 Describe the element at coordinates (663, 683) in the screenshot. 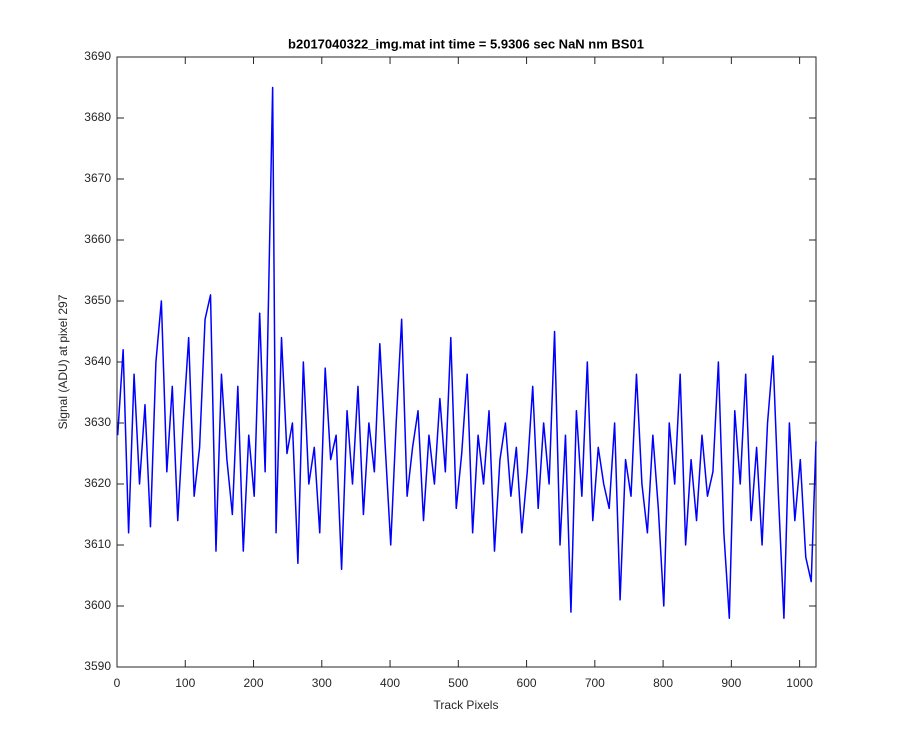

I see `x-tick-label: 800` at that location.